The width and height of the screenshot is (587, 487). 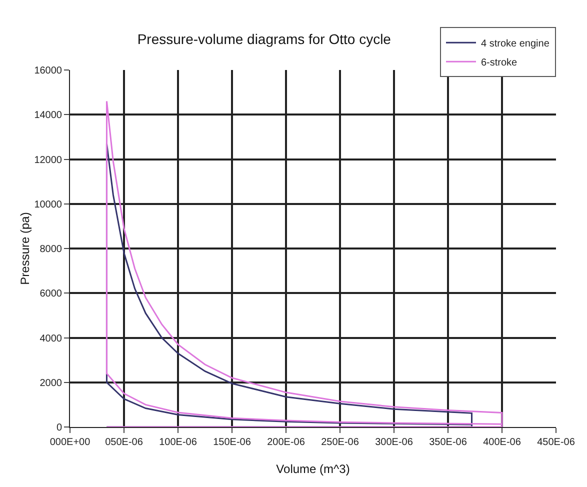 I want to click on x-tick-label: 200E-06, so click(x=286, y=442).